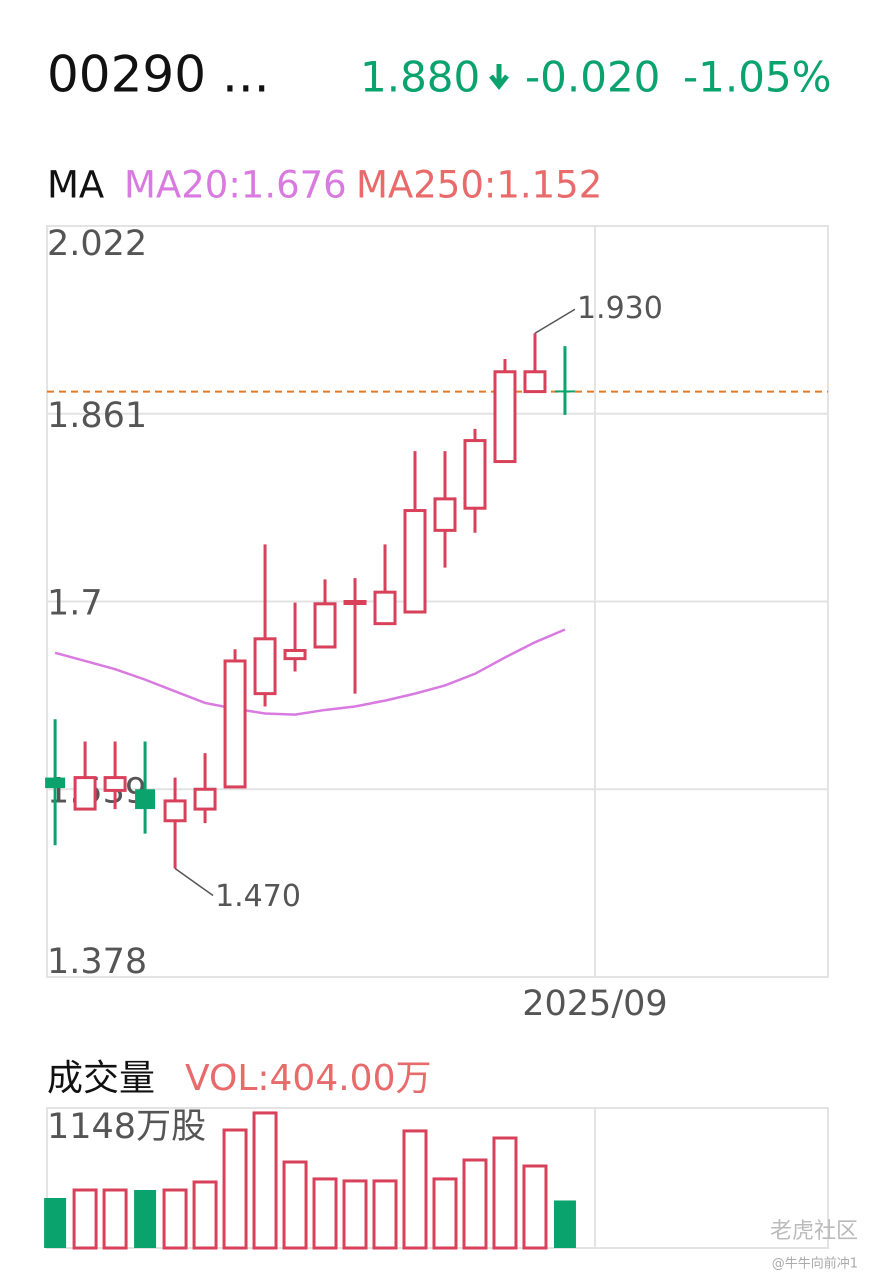 This screenshot has width=876, height=1283. What do you see at coordinates (97, 962) in the screenshot?
I see `y-tick-label: 1.378` at bounding box center [97, 962].